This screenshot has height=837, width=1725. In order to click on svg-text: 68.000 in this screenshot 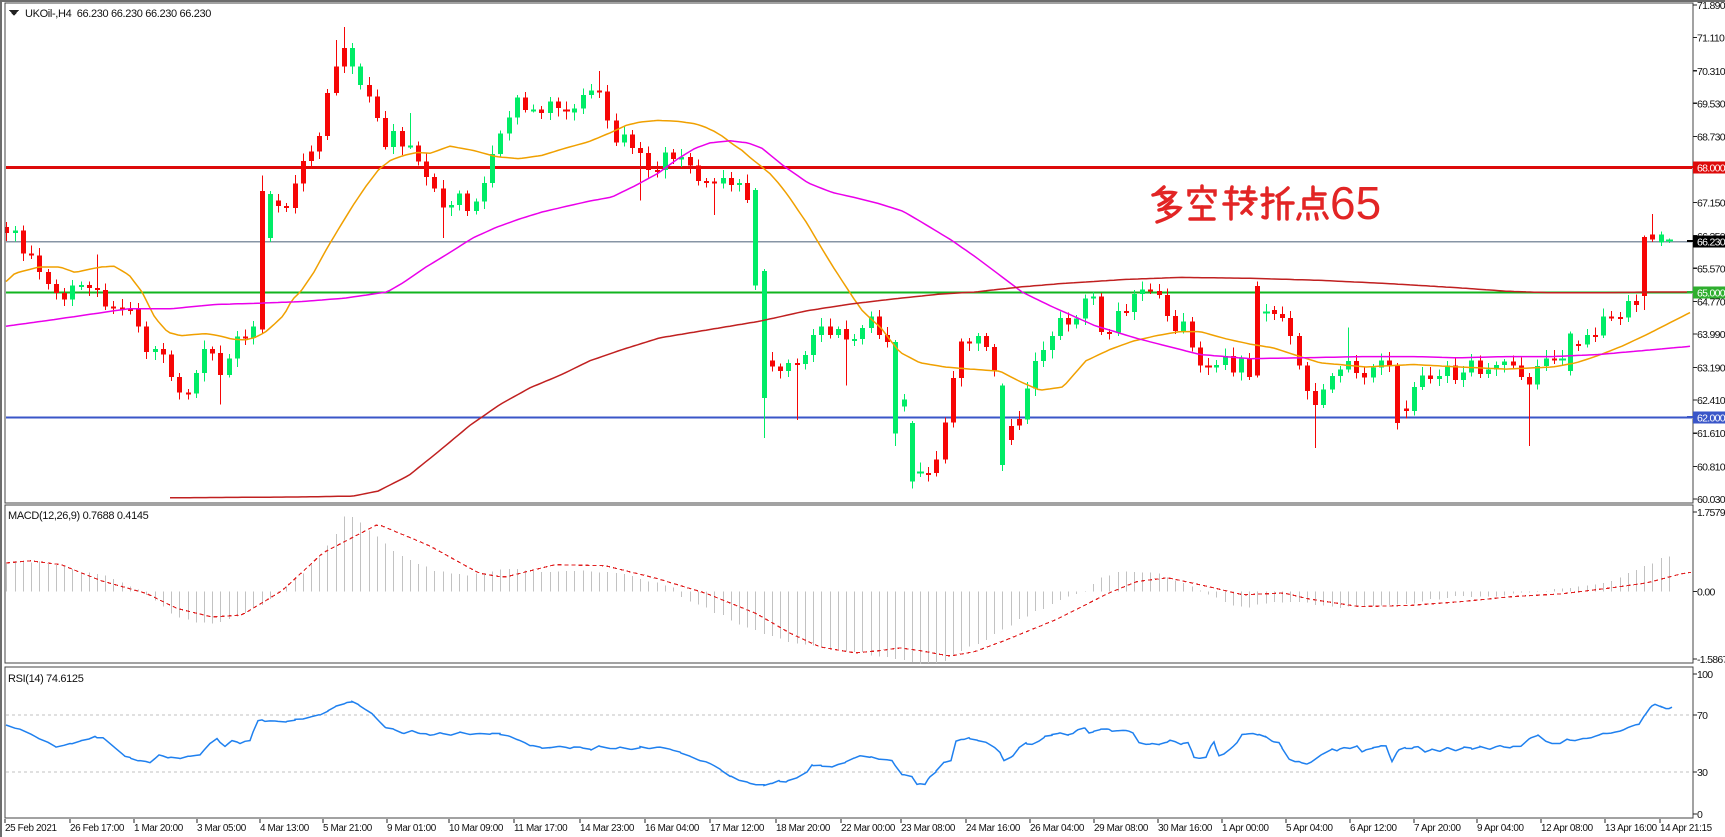, I will do `click(1711, 169)`.